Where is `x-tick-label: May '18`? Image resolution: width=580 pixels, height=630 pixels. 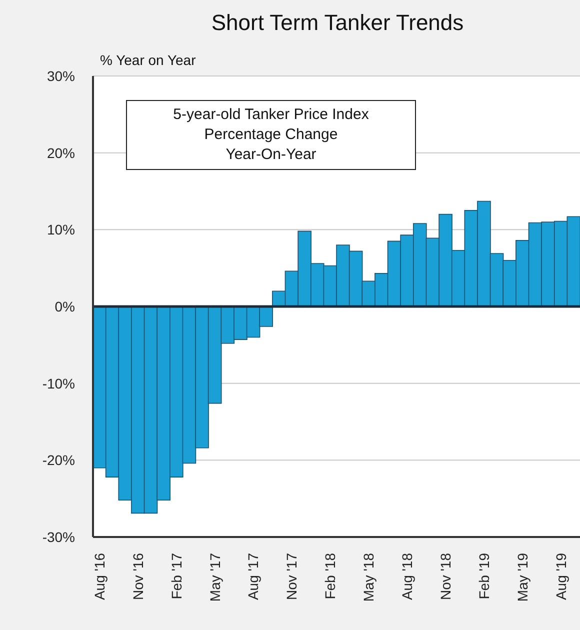 x-tick-label: May '18 is located at coordinates (368, 577).